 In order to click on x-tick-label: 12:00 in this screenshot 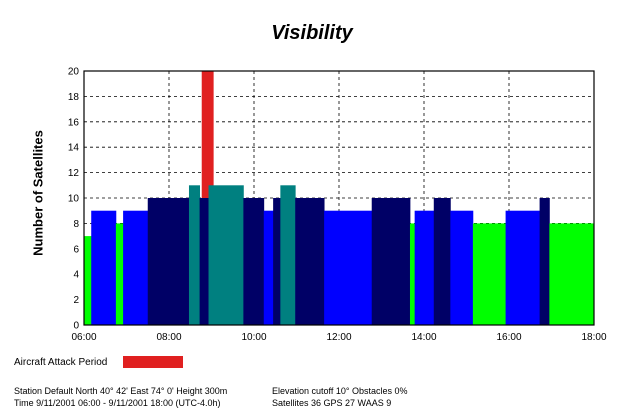, I will do `click(338, 337)`.